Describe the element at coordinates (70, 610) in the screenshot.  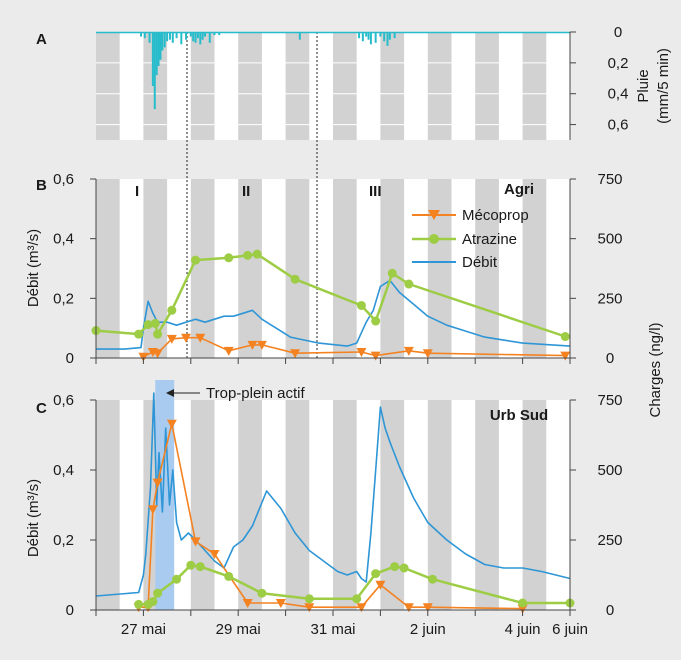
I see `panel_c-left-ytick-label: 0` at that location.